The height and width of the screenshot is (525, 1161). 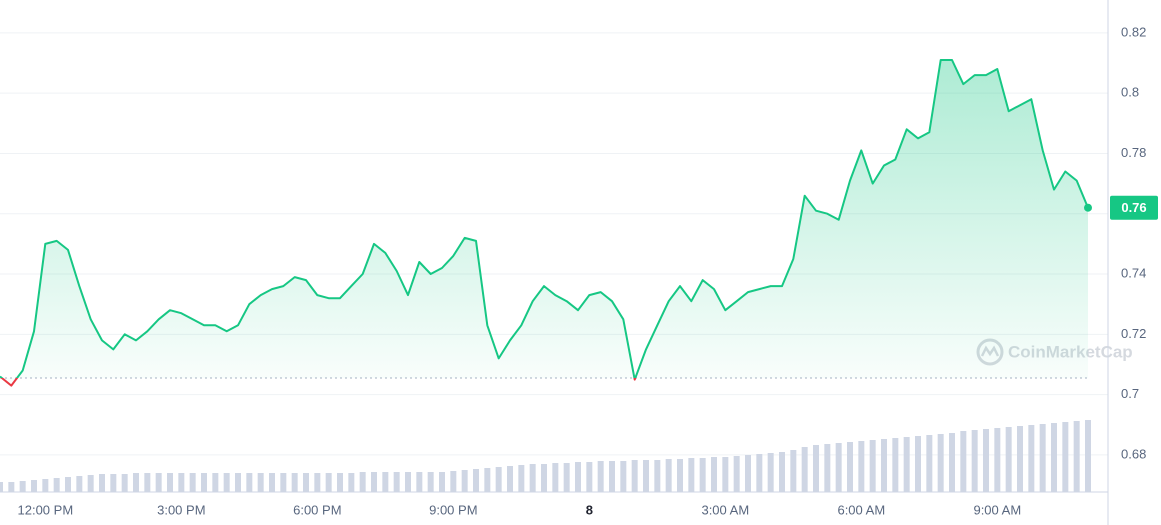 I want to click on y-tick-label: 0.68, so click(x=1133, y=453).